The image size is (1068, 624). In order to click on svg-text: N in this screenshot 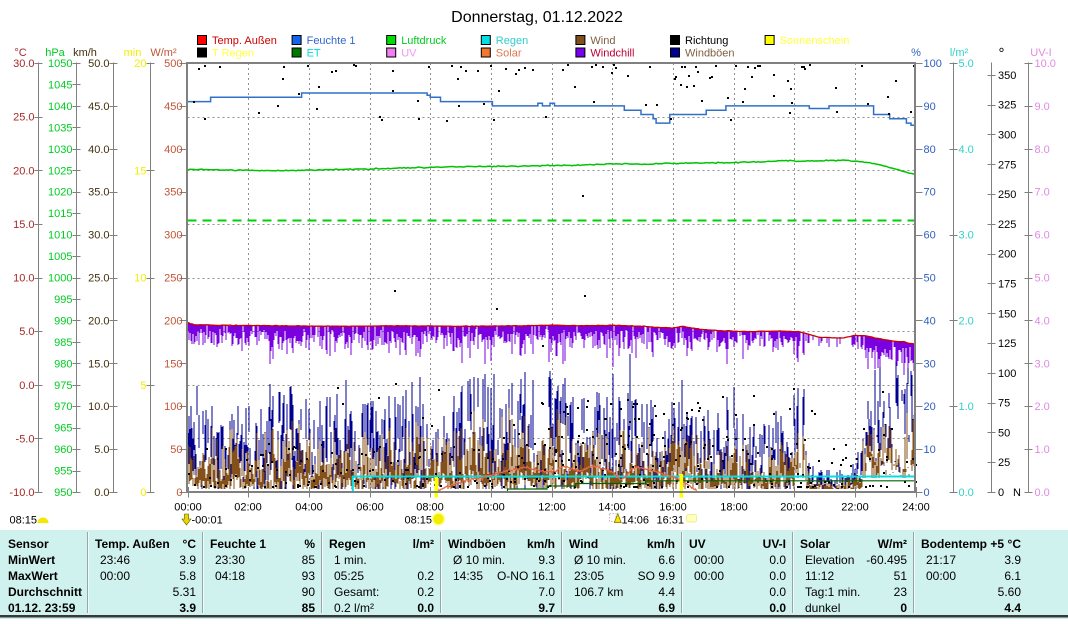, I will do `click(1017, 493)`.